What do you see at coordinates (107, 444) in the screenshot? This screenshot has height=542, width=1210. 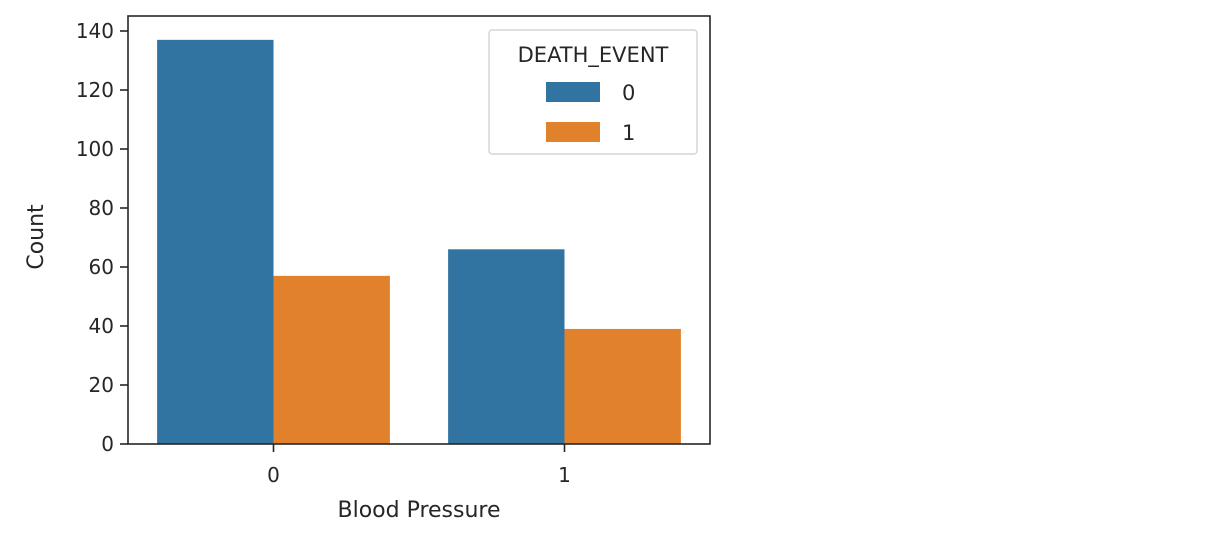 I see `y-tick-label: 0` at bounding box center [107, 444].